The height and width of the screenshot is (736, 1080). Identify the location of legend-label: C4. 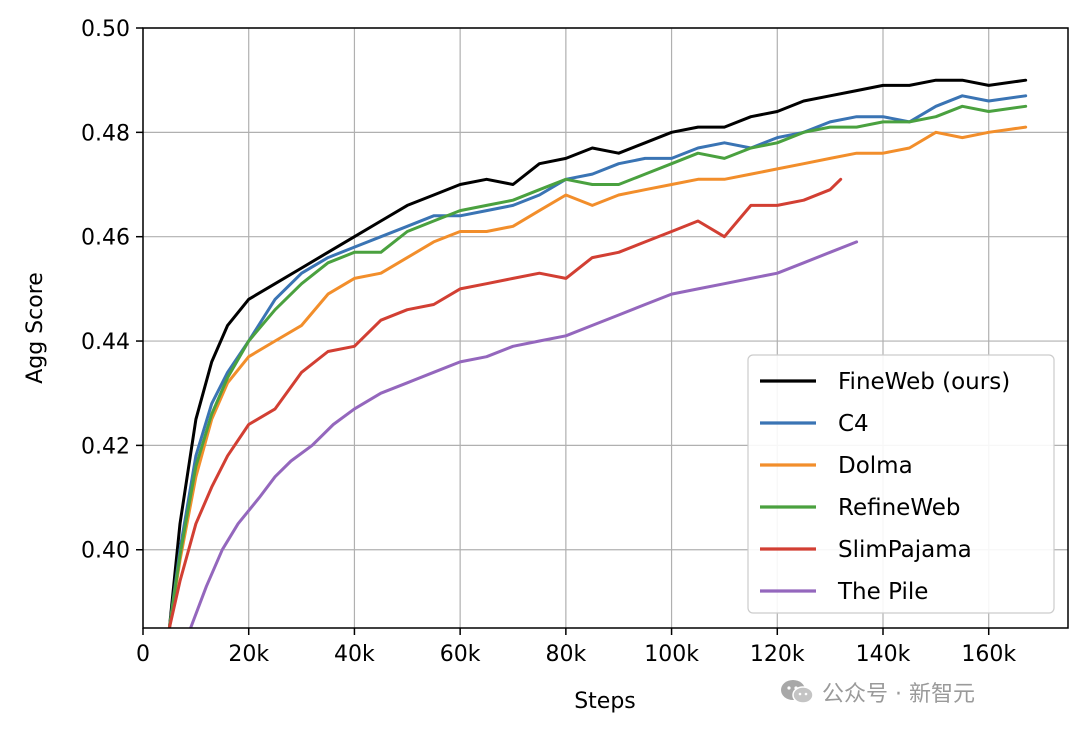
(853, 424).